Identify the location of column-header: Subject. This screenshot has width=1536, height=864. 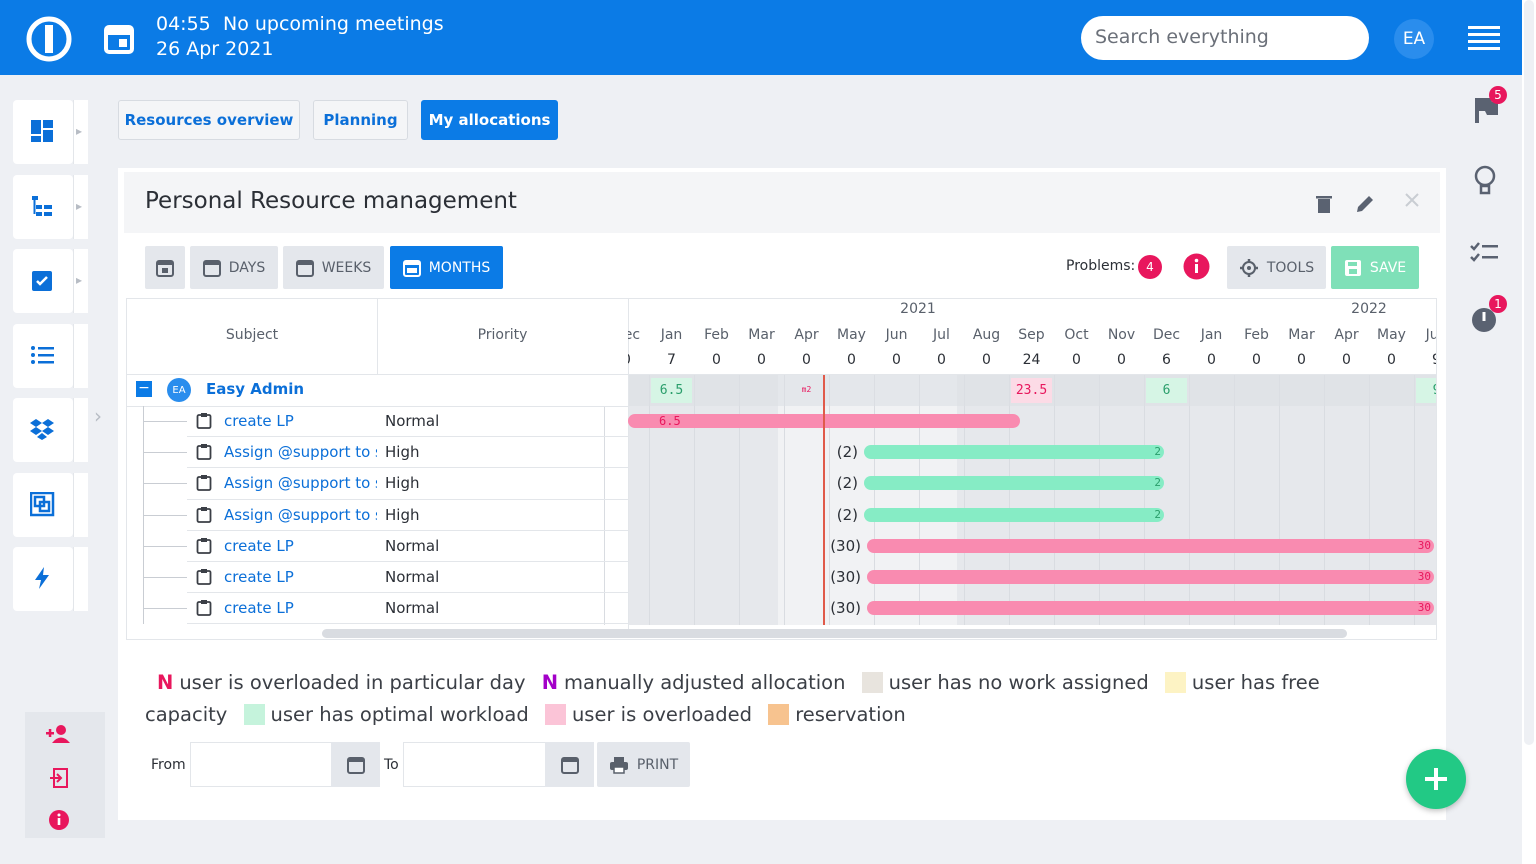
(252, 335).